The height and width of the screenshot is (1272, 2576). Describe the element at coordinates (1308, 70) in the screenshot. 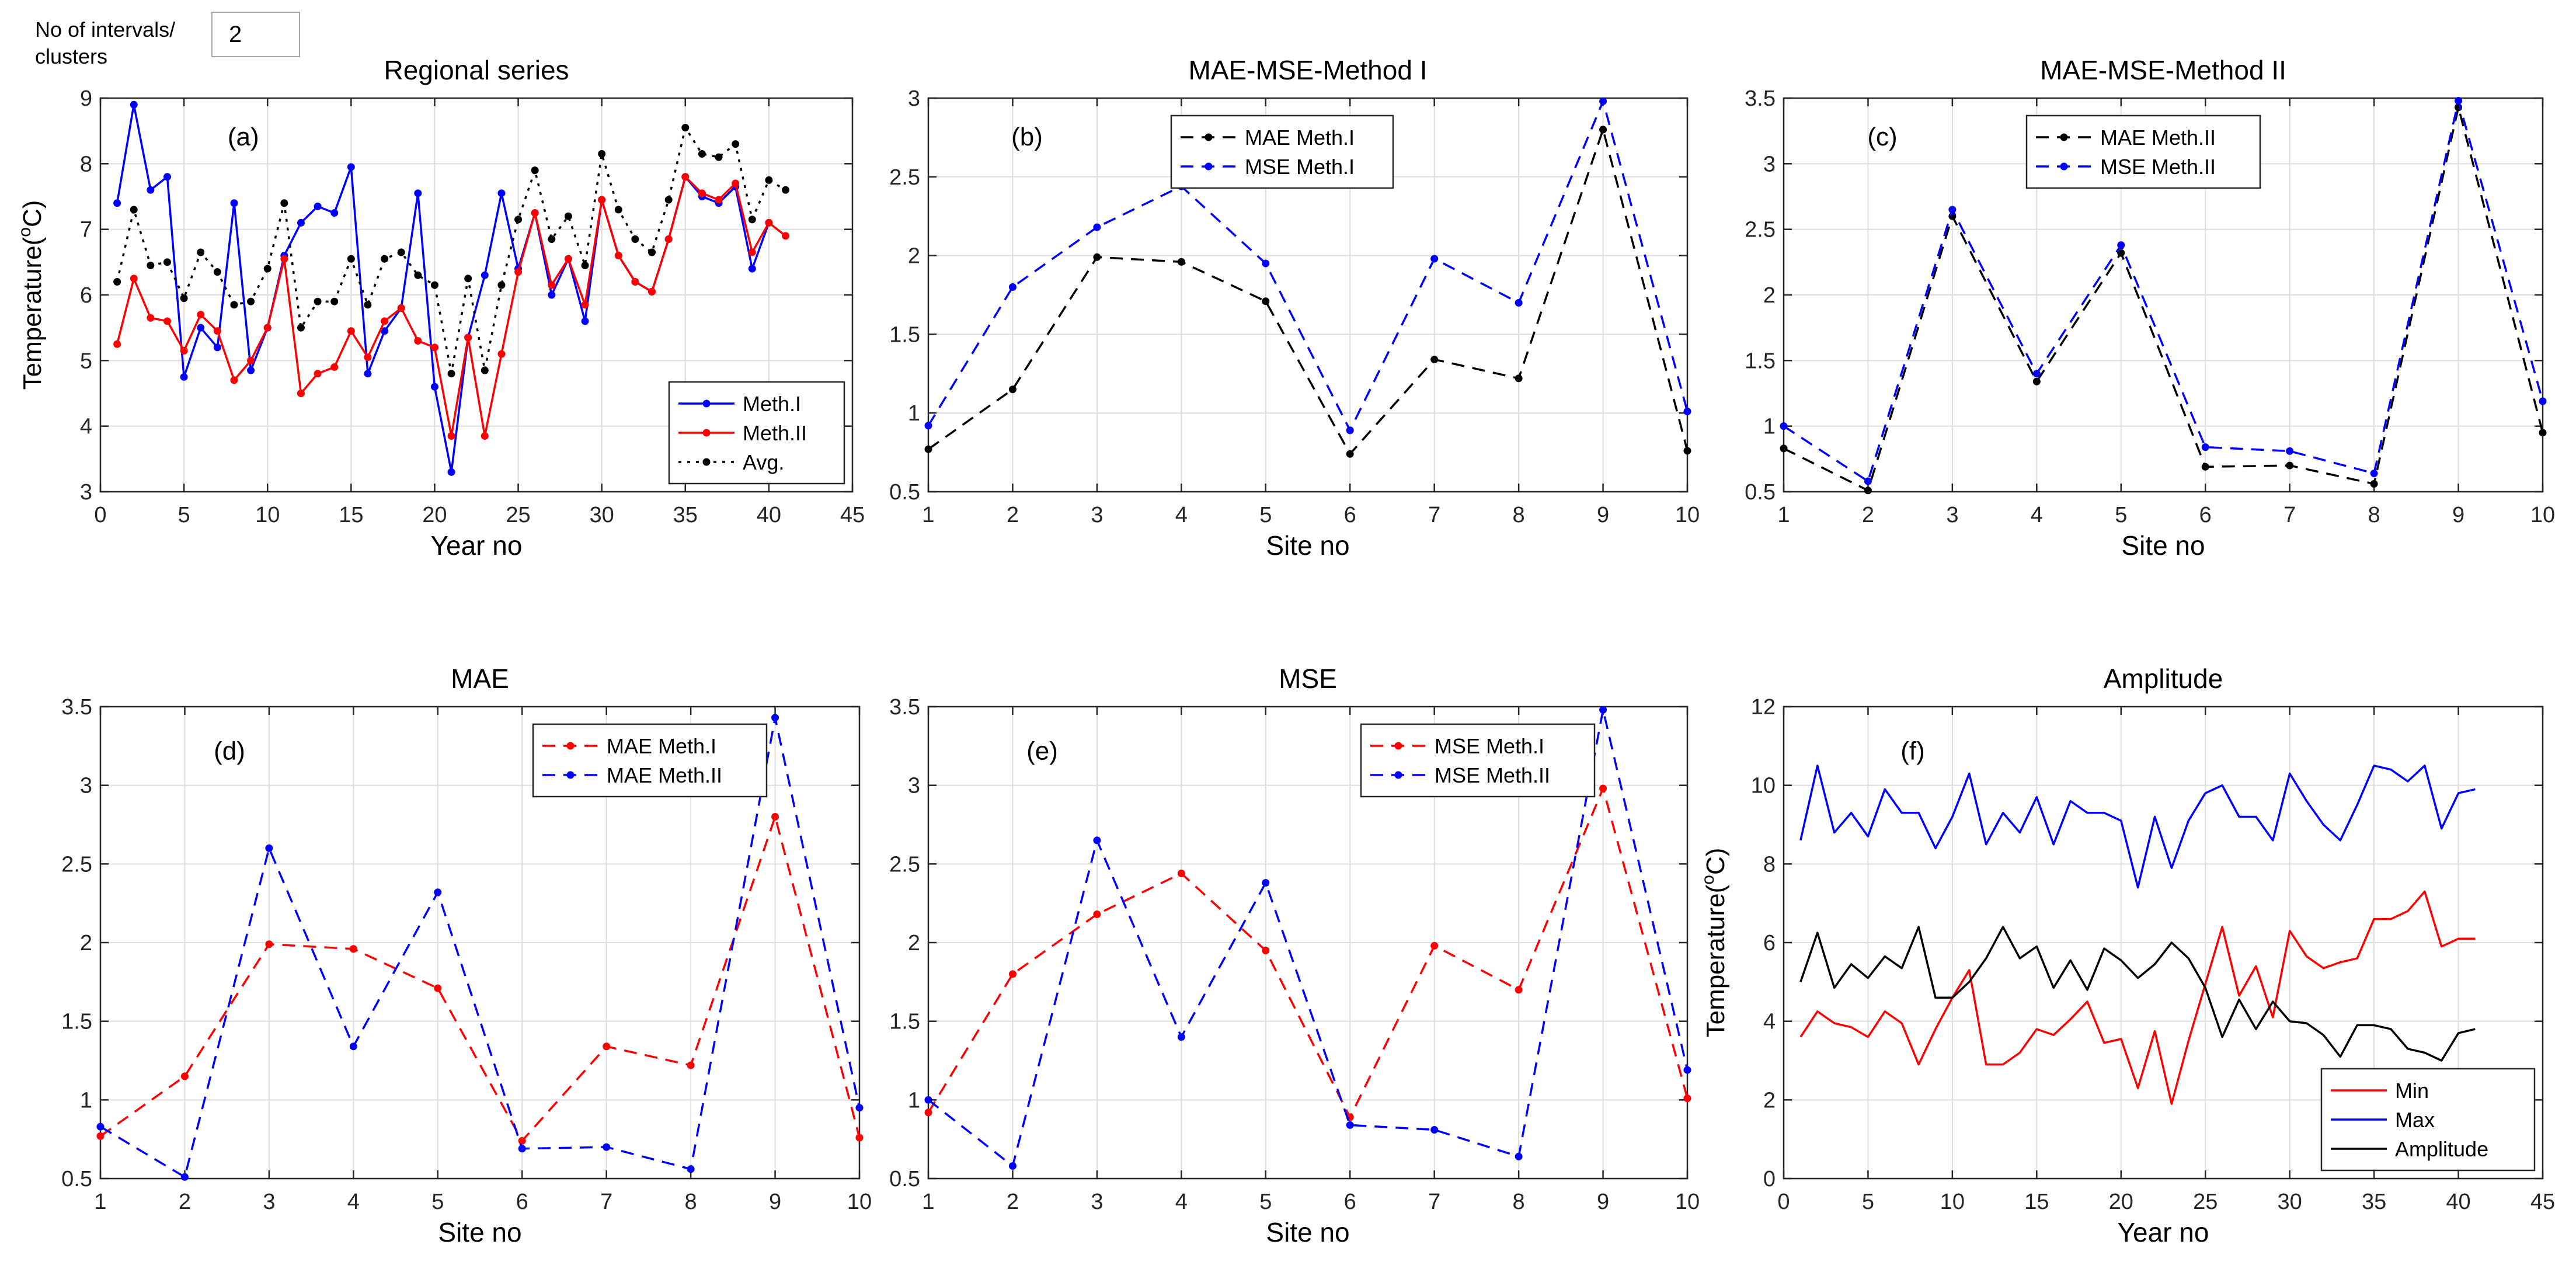

I see `chart-title: MAE-MSE-Method I` at that location.